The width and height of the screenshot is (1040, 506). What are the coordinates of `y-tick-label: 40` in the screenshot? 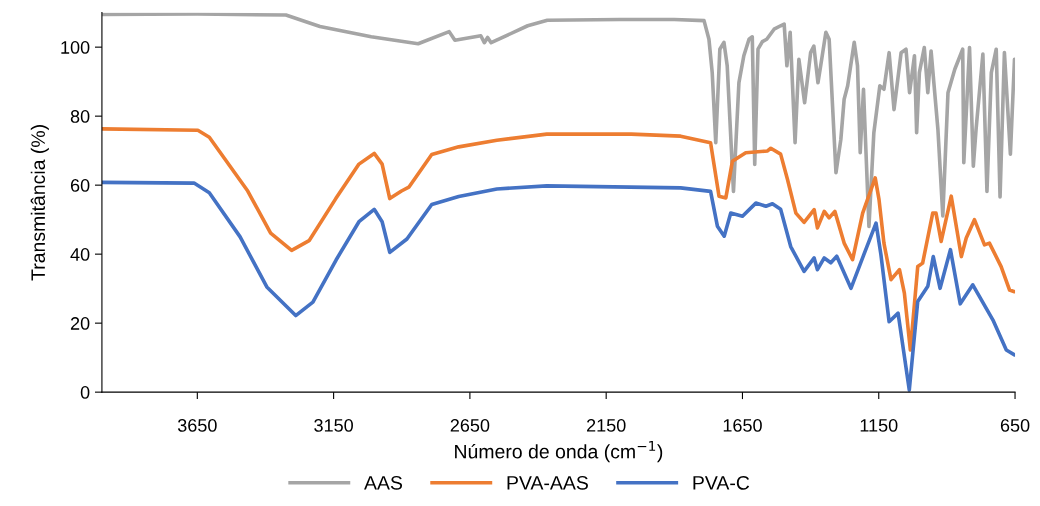 It's located at (80, 254).